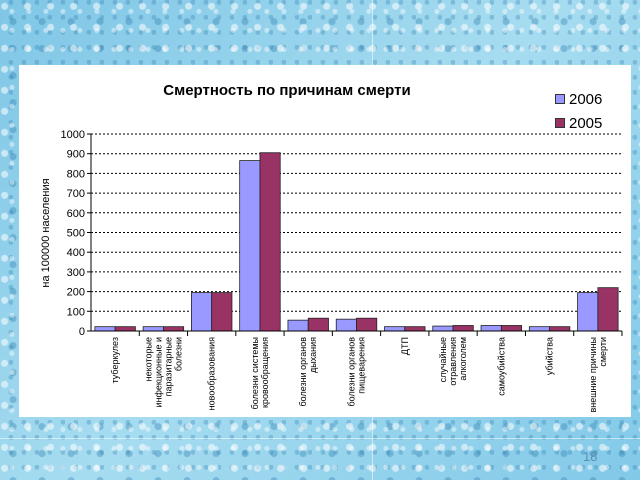  I want to click on y-tick-label: 500, so click(76, 234).